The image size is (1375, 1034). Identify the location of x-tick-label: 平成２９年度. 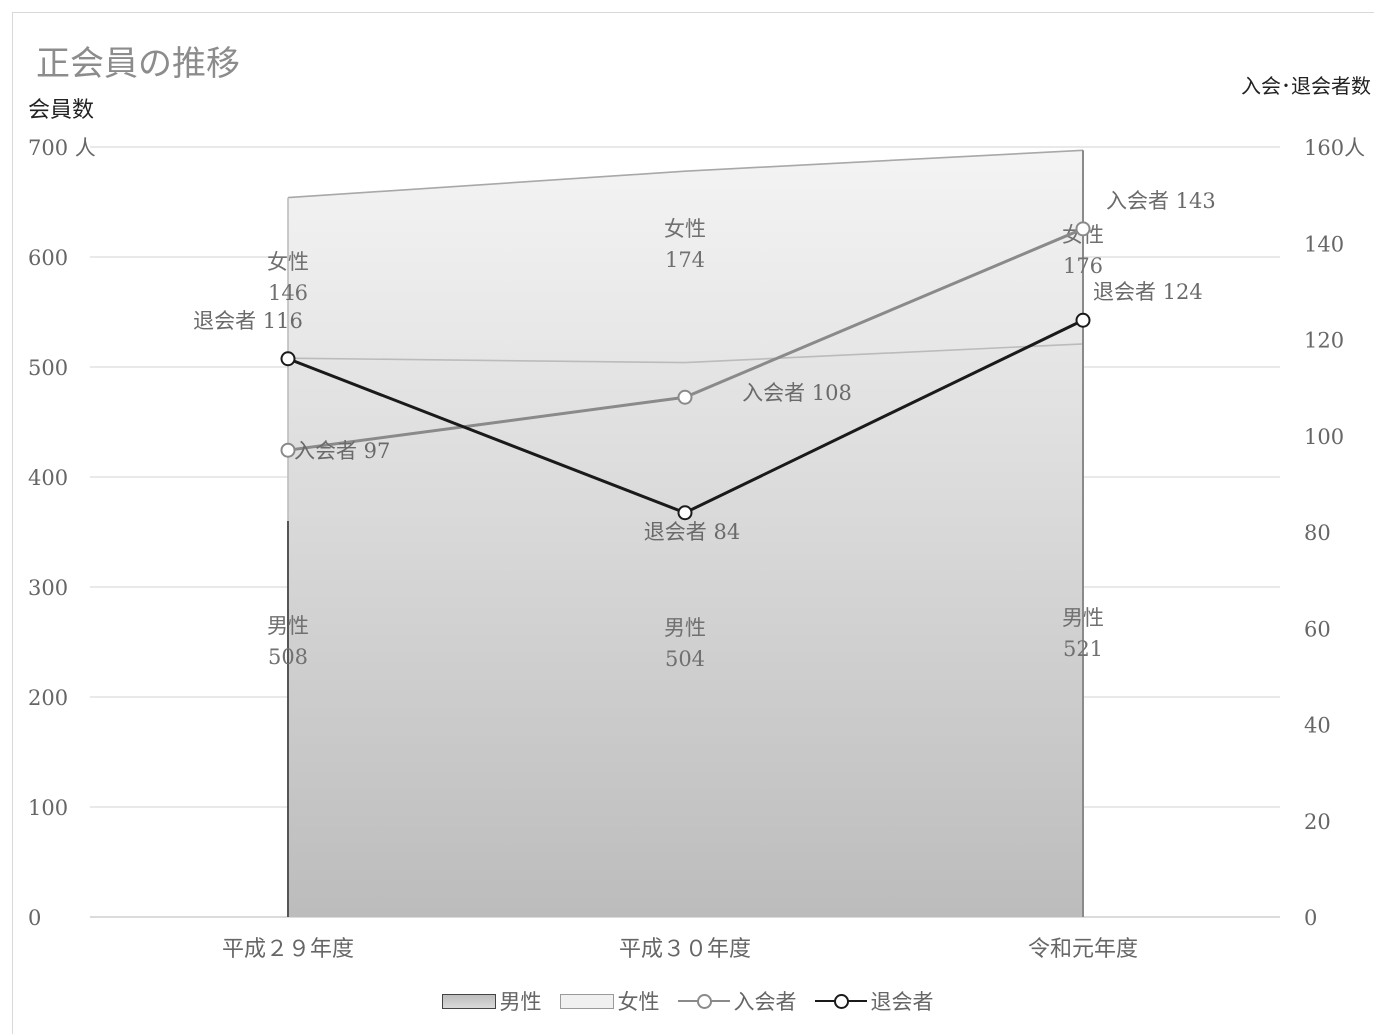
(288, 949).